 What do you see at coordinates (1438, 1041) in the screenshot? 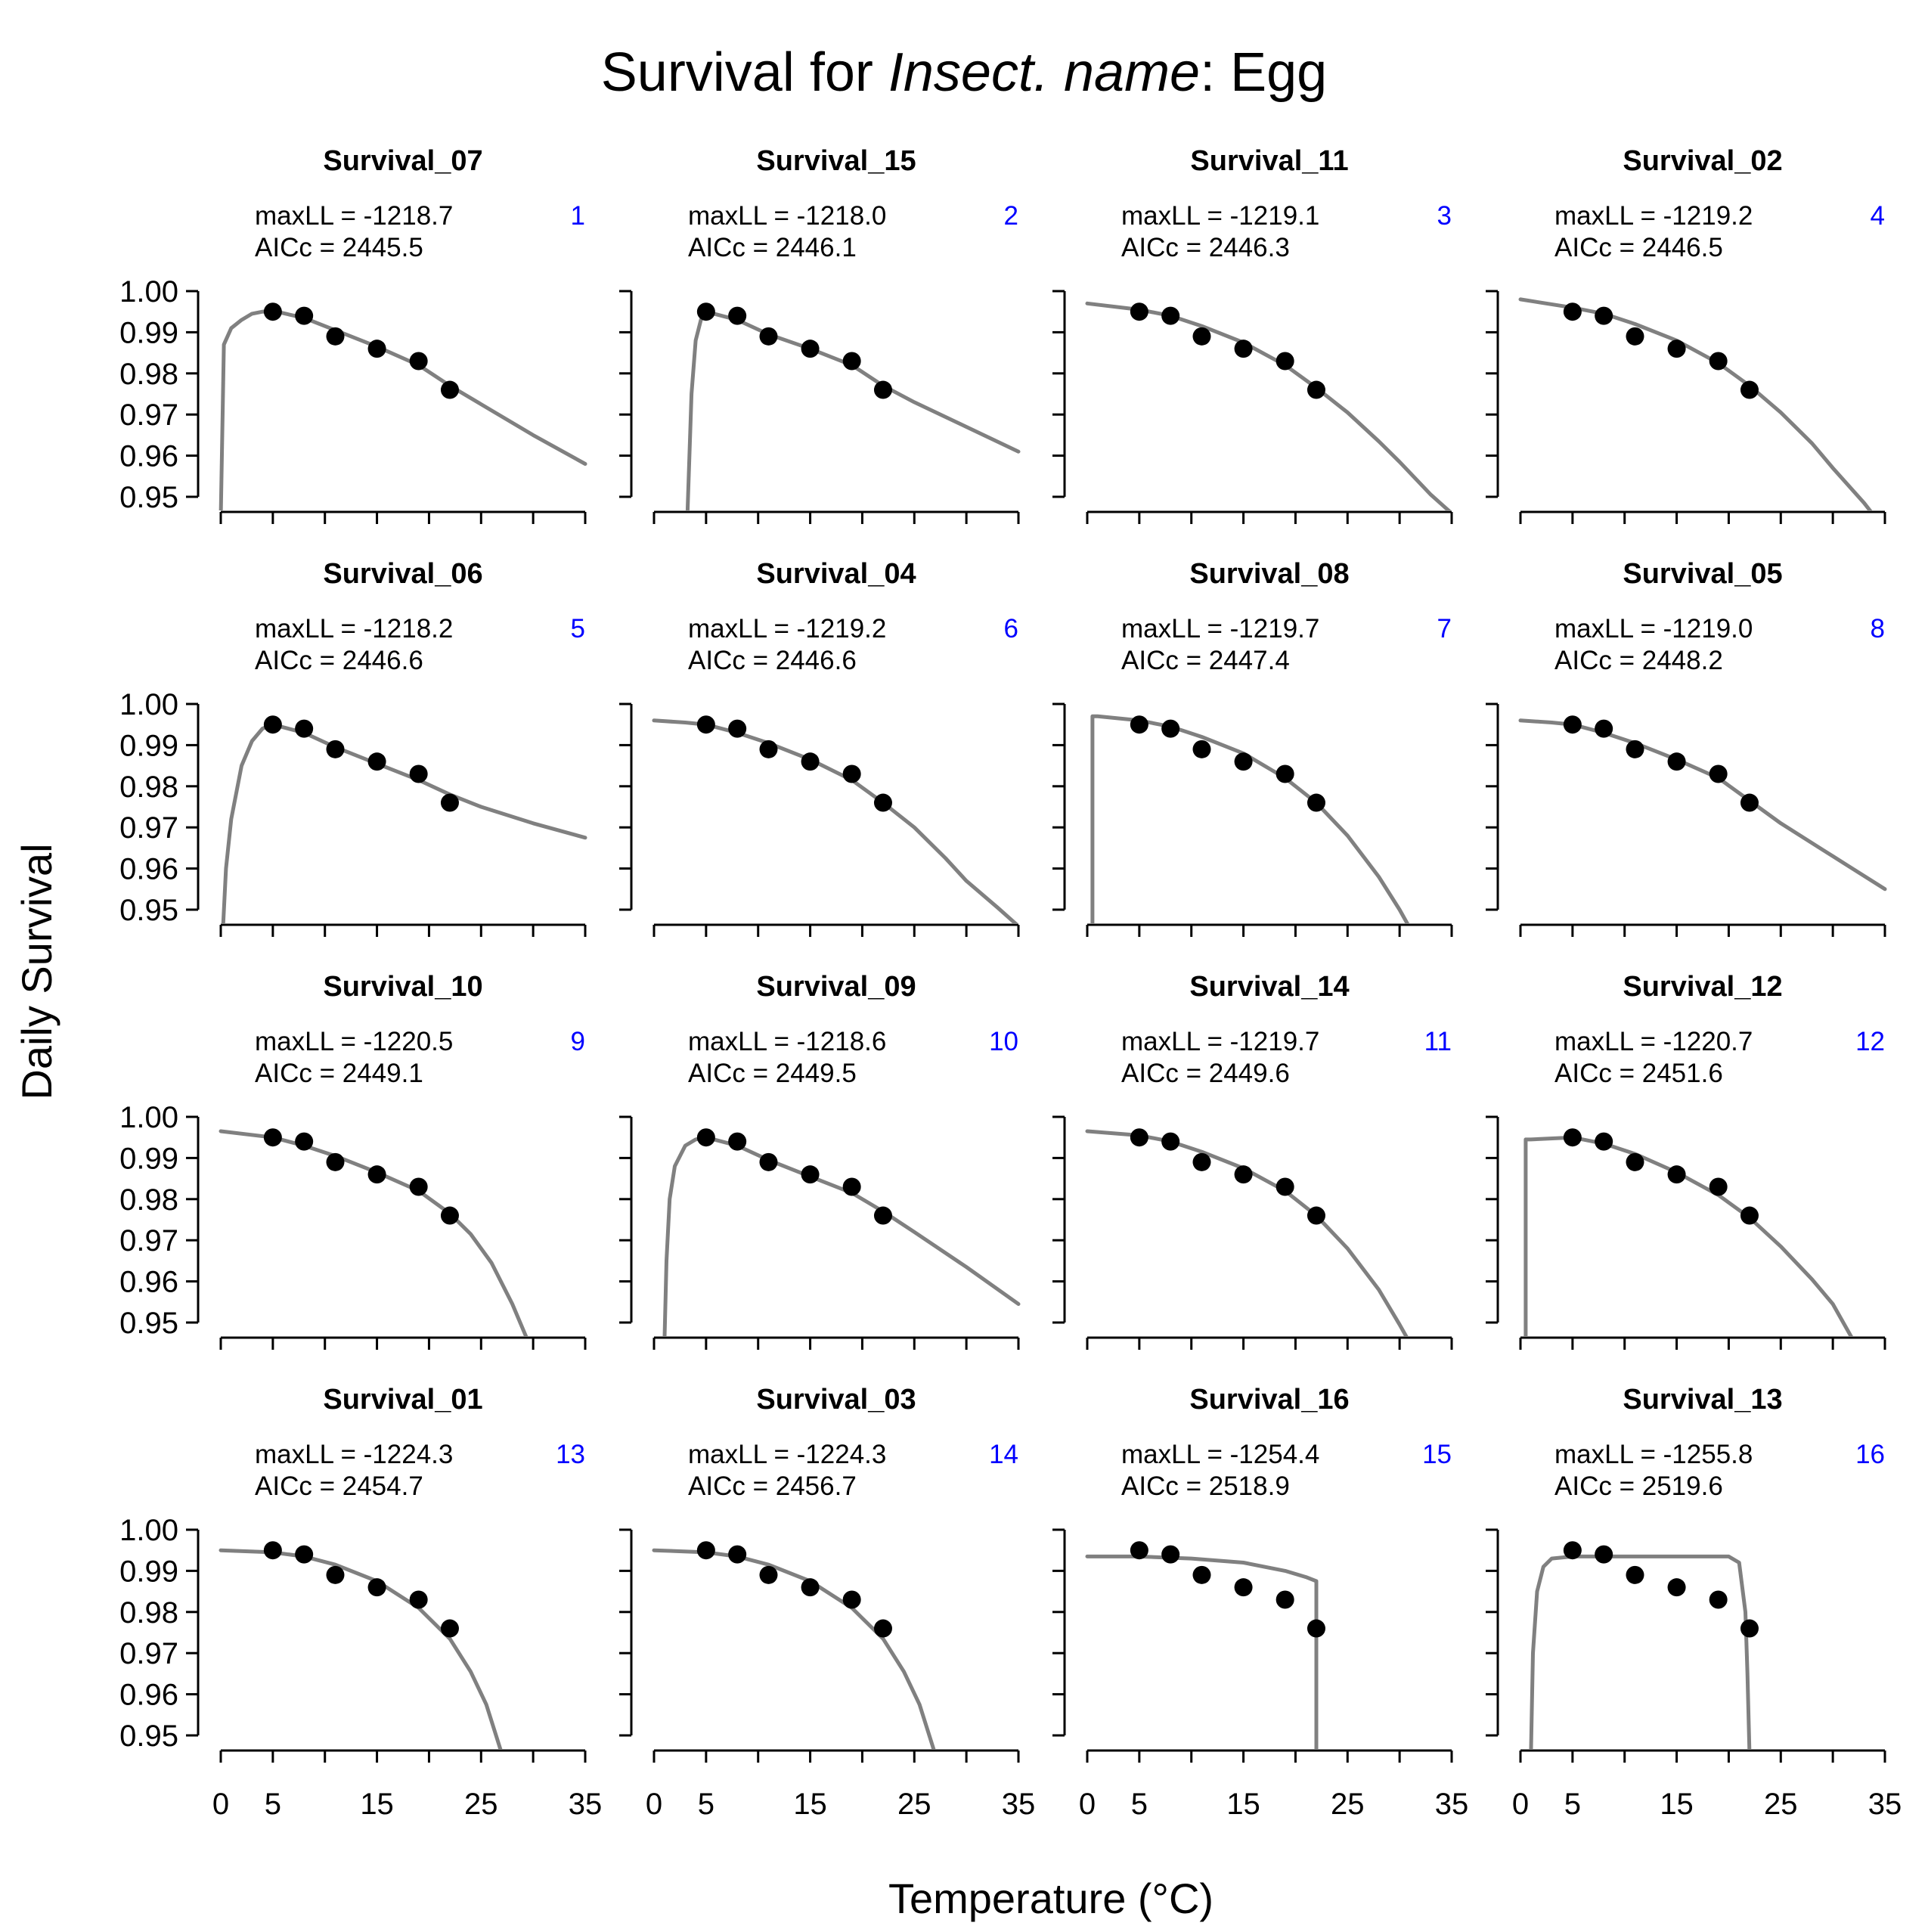
I see `panel-rank: 11` at bounding box center [1438, 1041].